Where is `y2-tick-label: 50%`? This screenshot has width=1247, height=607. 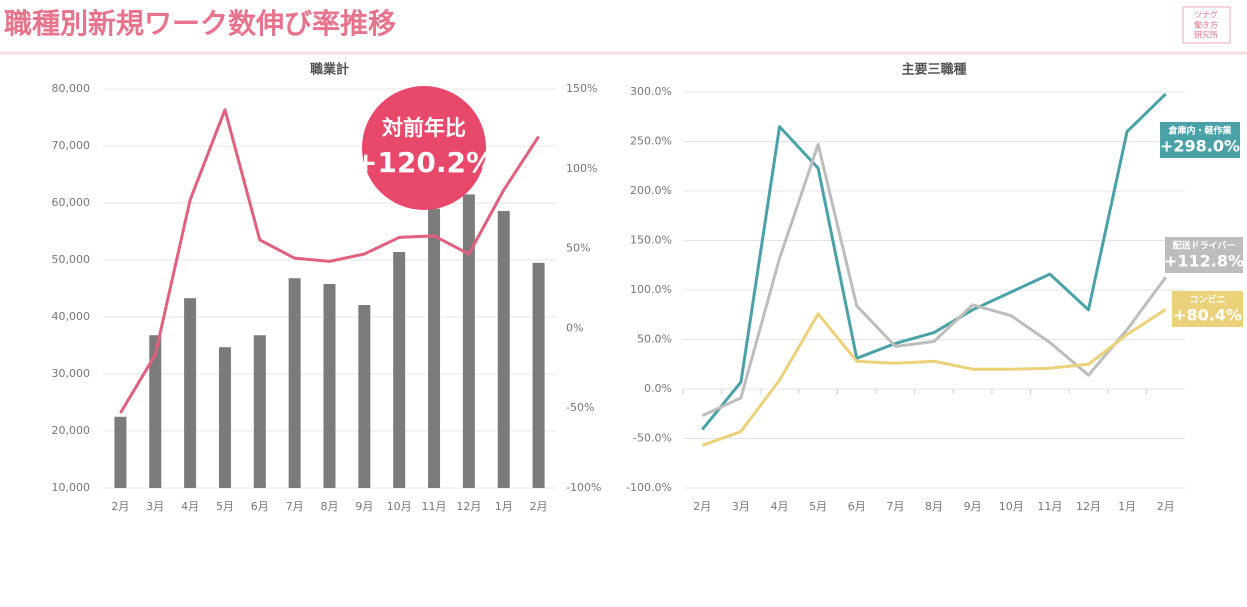
y2-tick-label: 50% is located at coordinates (578, 248).